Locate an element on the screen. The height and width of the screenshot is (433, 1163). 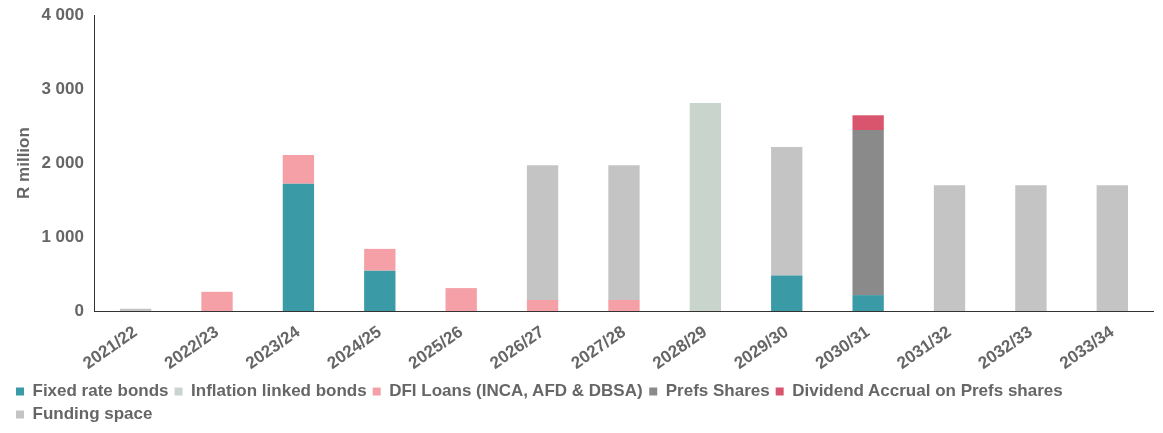
y-tick-label: 0 is located at coordinates (79, 310).